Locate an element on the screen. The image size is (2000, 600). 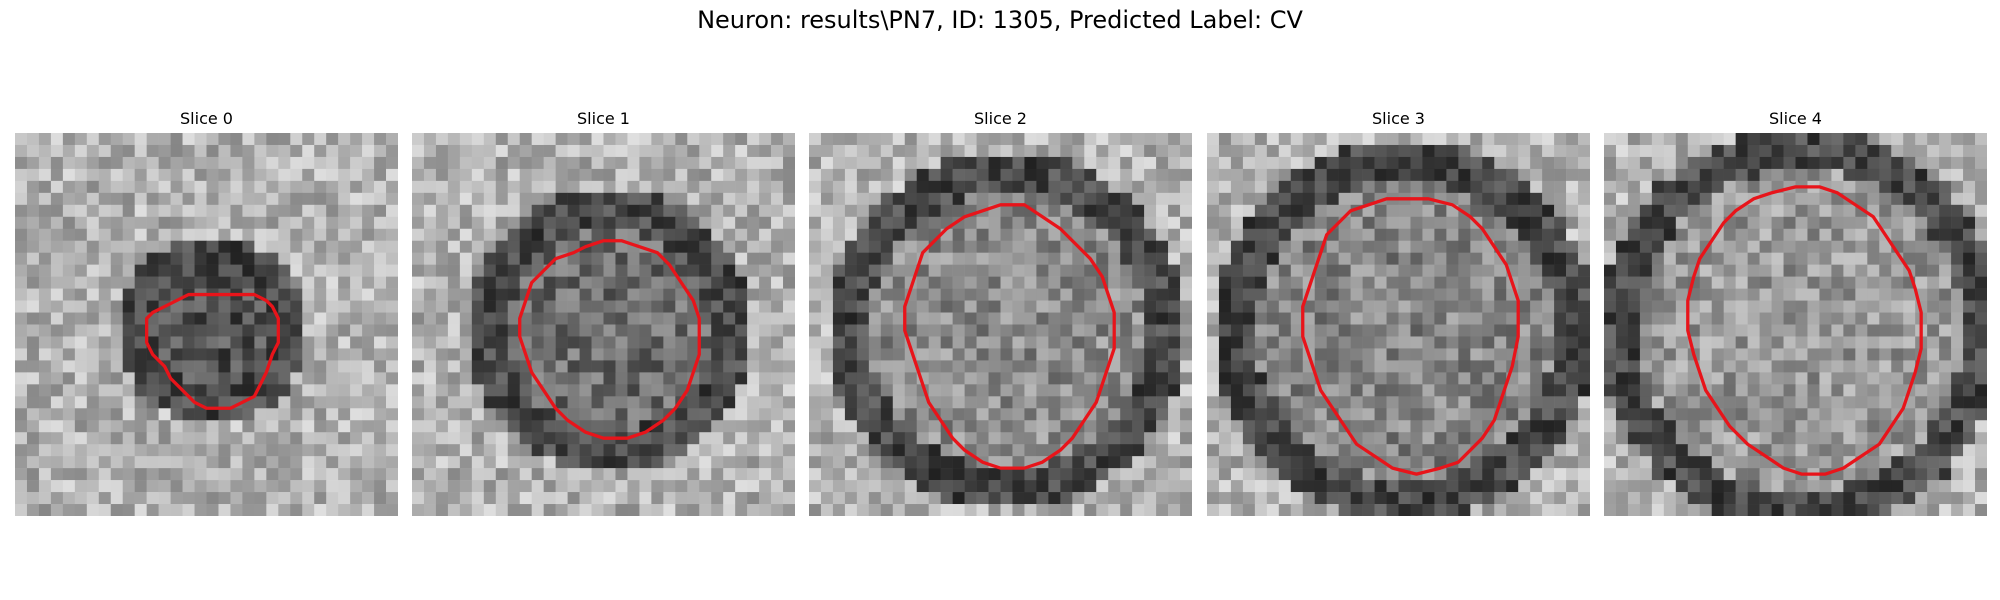
slice-title: Slice 1 is located at coordinates (603, 118).